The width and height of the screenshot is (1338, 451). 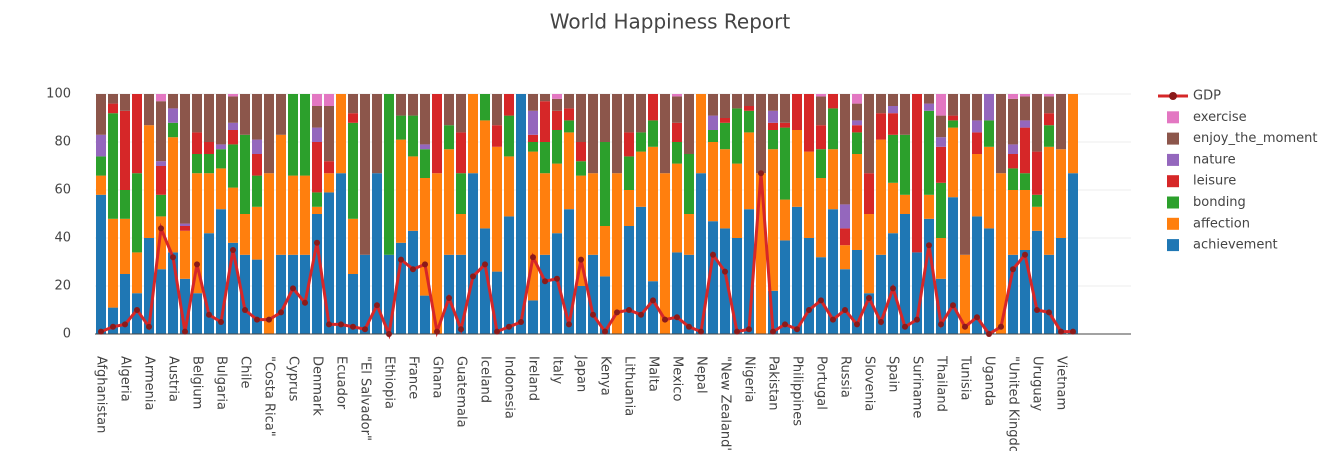 What do you see at coordinates (62, 238) in the screenshot?
I see `y-tick-label: 40` at bounding box center [62, 238].